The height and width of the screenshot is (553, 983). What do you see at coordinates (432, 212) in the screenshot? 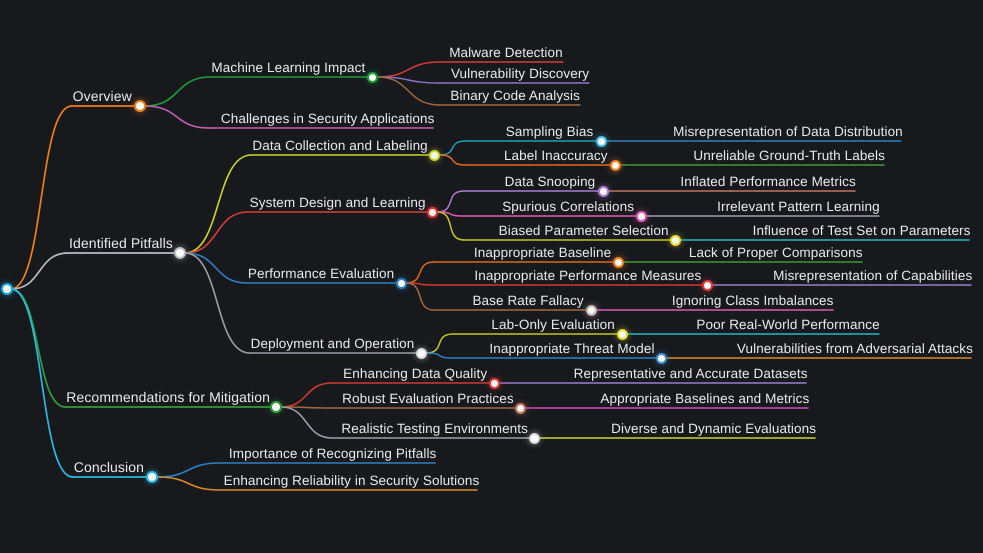
I see `node-system-design-learning` at bounding box center [432, 212].